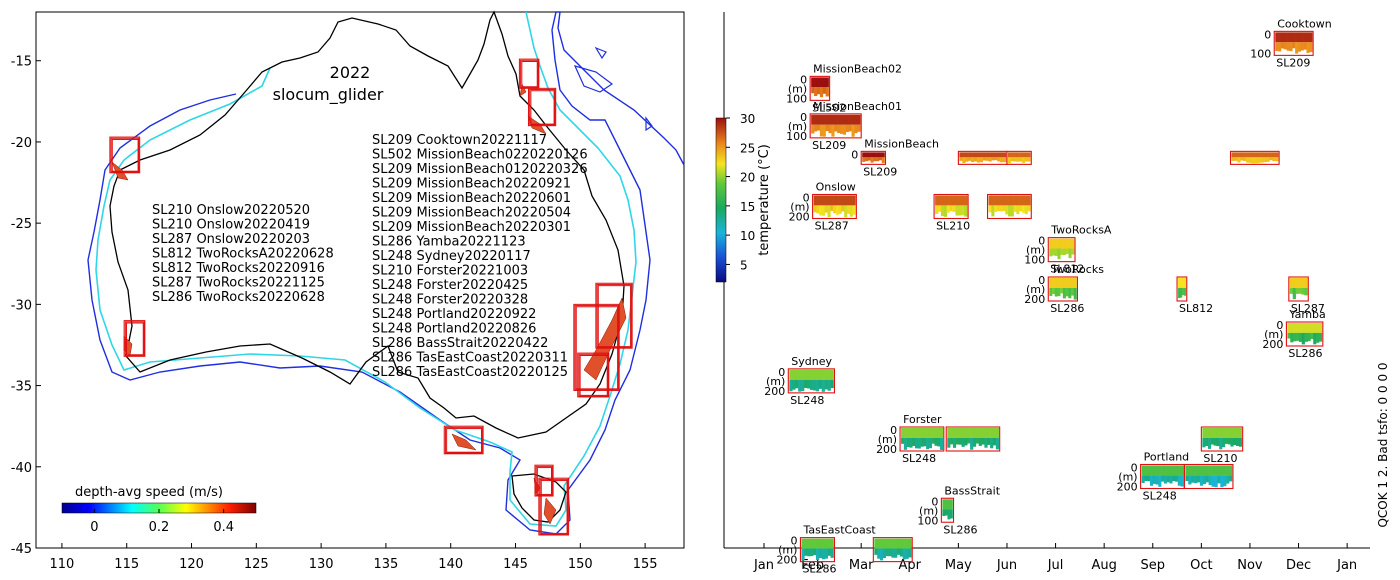 Image resolution: width=1400 pixels, height=580 pixels. What do you see at coordinates (21, 468) in the screenshot?
I see `map-y-tick-label: -40` at bounding box center [21, 468].